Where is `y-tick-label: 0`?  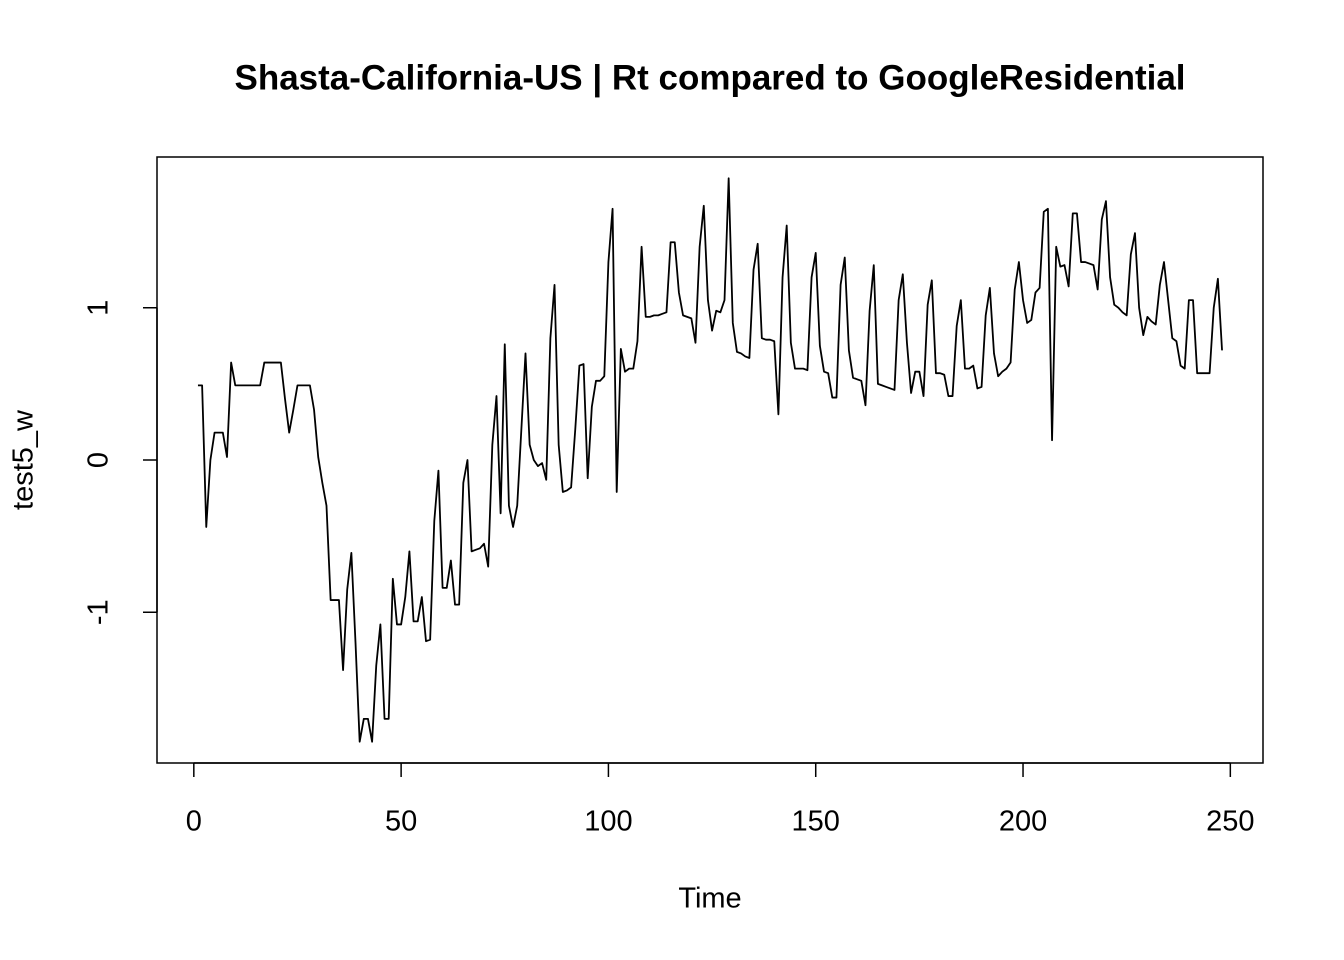
y-tick-label: 0 is located at coordinates (99, 460).